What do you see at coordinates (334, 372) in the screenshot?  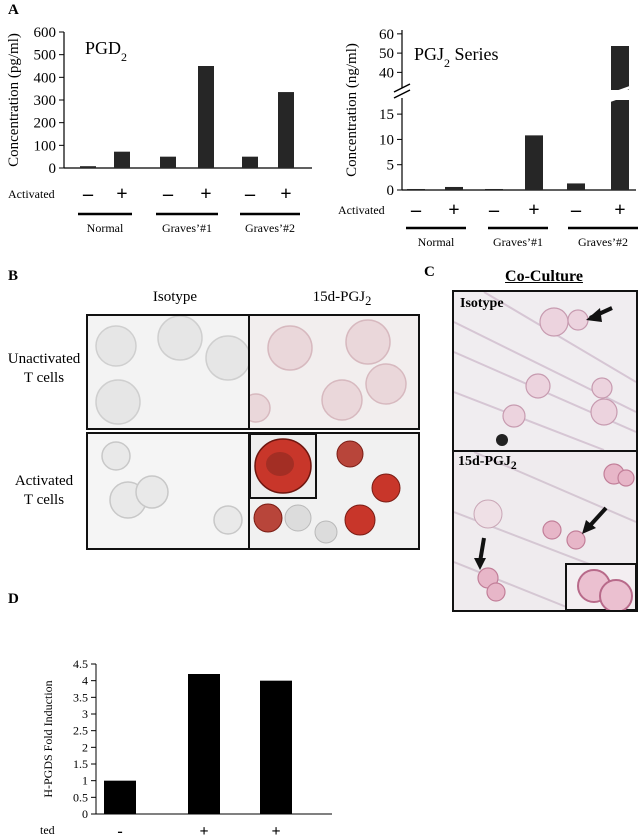 I see `micrograph-unactivated-15d-pgj2` at bounding box center [334, 372].